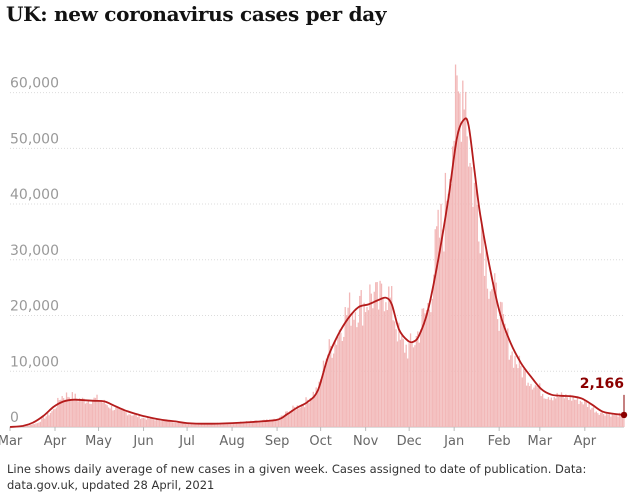 The image size is (641, 496). I want to click on x-tick-label: Mar, so click(11, 441).